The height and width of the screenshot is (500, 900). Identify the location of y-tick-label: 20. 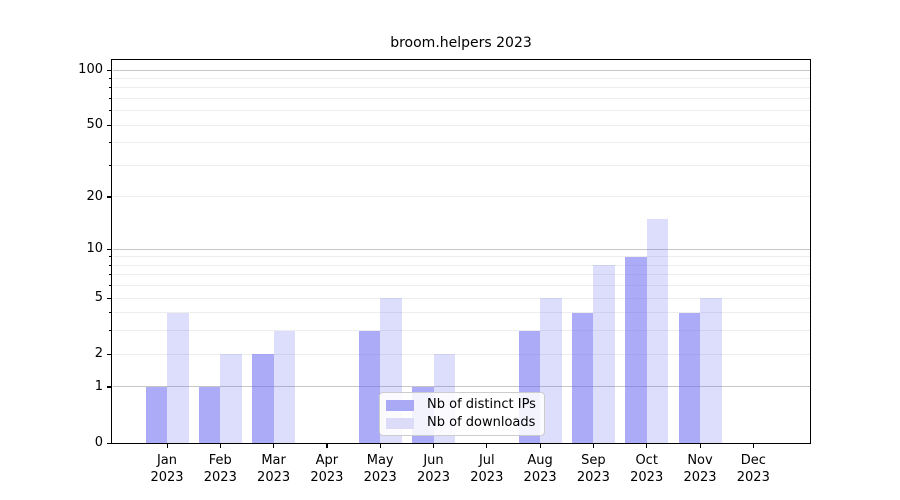
(94, 196).